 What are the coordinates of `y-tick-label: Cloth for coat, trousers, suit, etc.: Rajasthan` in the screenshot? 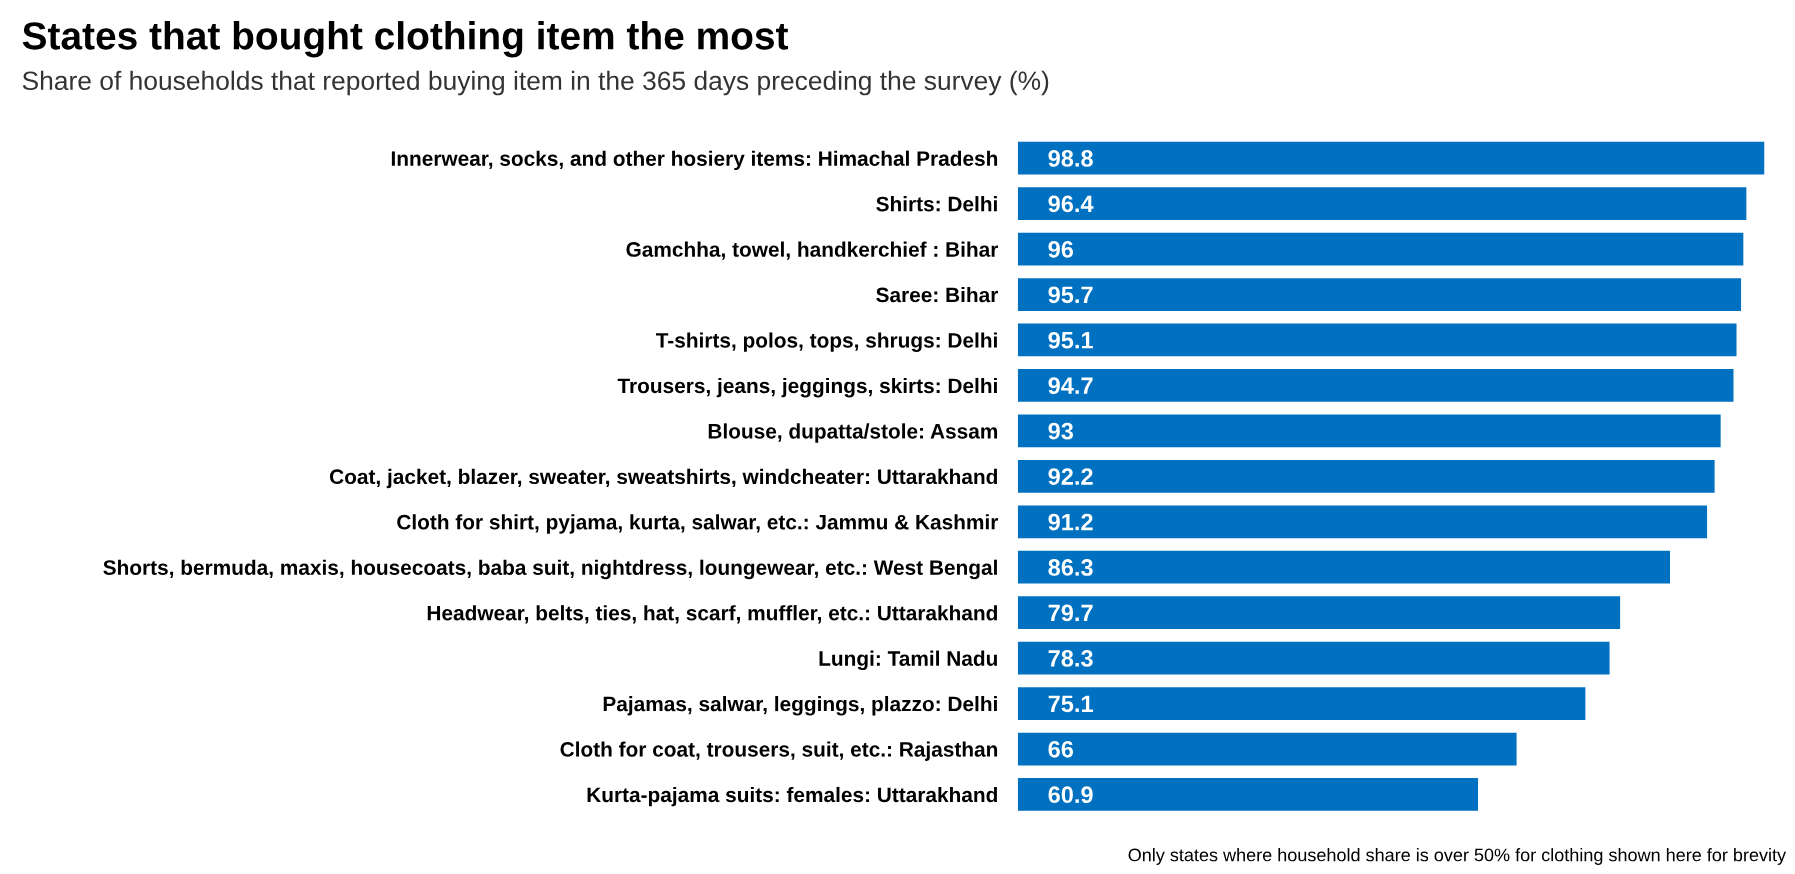 It's located at (779, 751).